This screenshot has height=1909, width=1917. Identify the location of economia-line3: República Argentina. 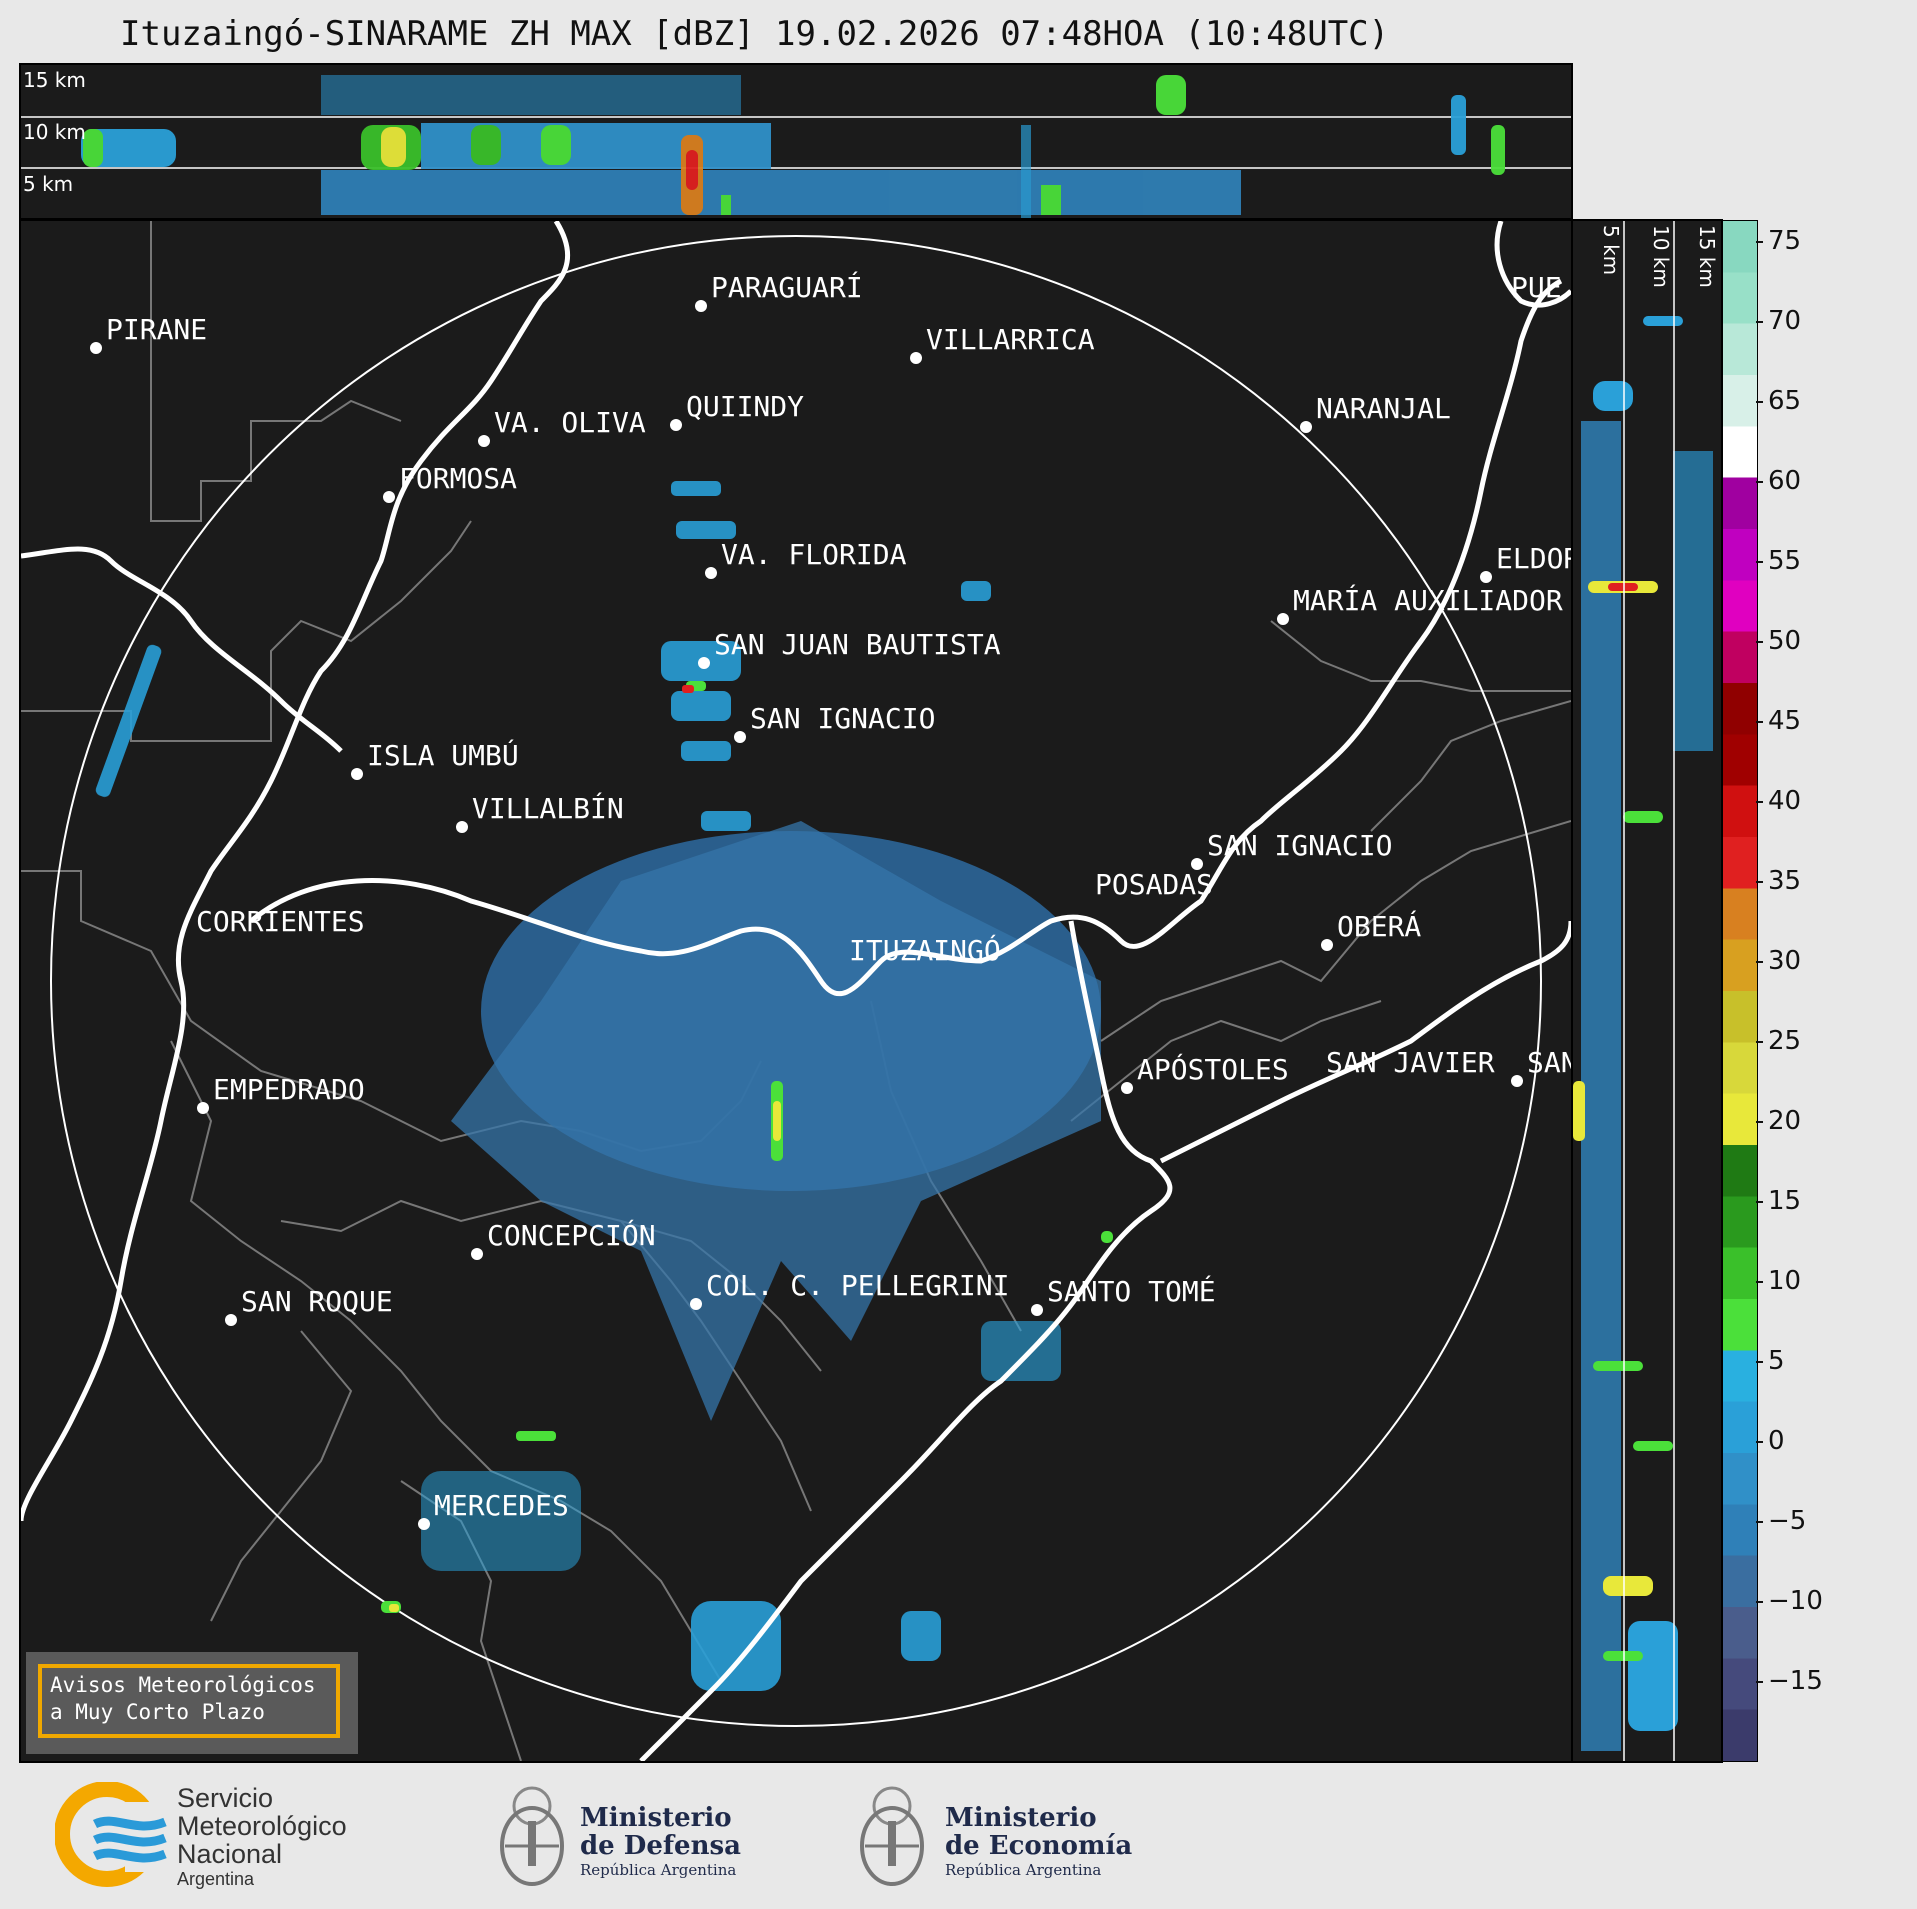
(1023, 1870).